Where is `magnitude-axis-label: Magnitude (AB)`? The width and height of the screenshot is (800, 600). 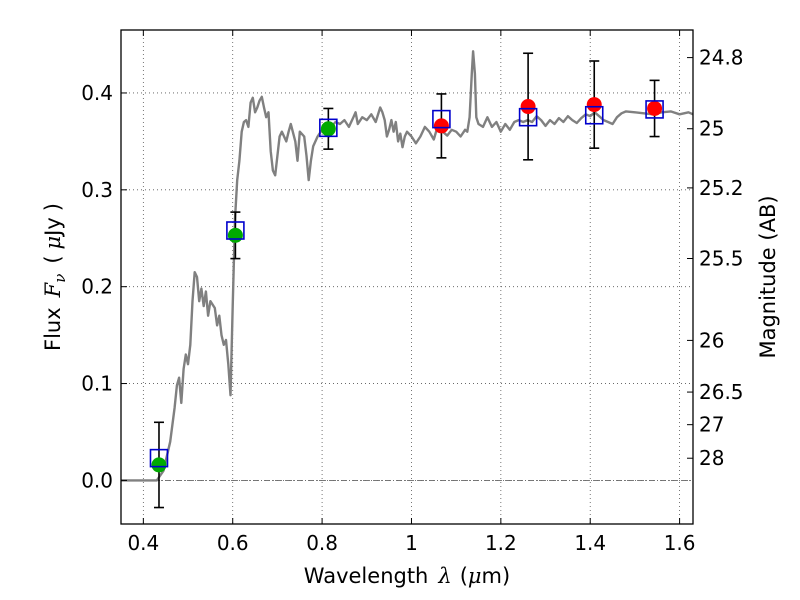
magnitude-axis-label: Magnitude (AB) is located at coordinates (768, 276).